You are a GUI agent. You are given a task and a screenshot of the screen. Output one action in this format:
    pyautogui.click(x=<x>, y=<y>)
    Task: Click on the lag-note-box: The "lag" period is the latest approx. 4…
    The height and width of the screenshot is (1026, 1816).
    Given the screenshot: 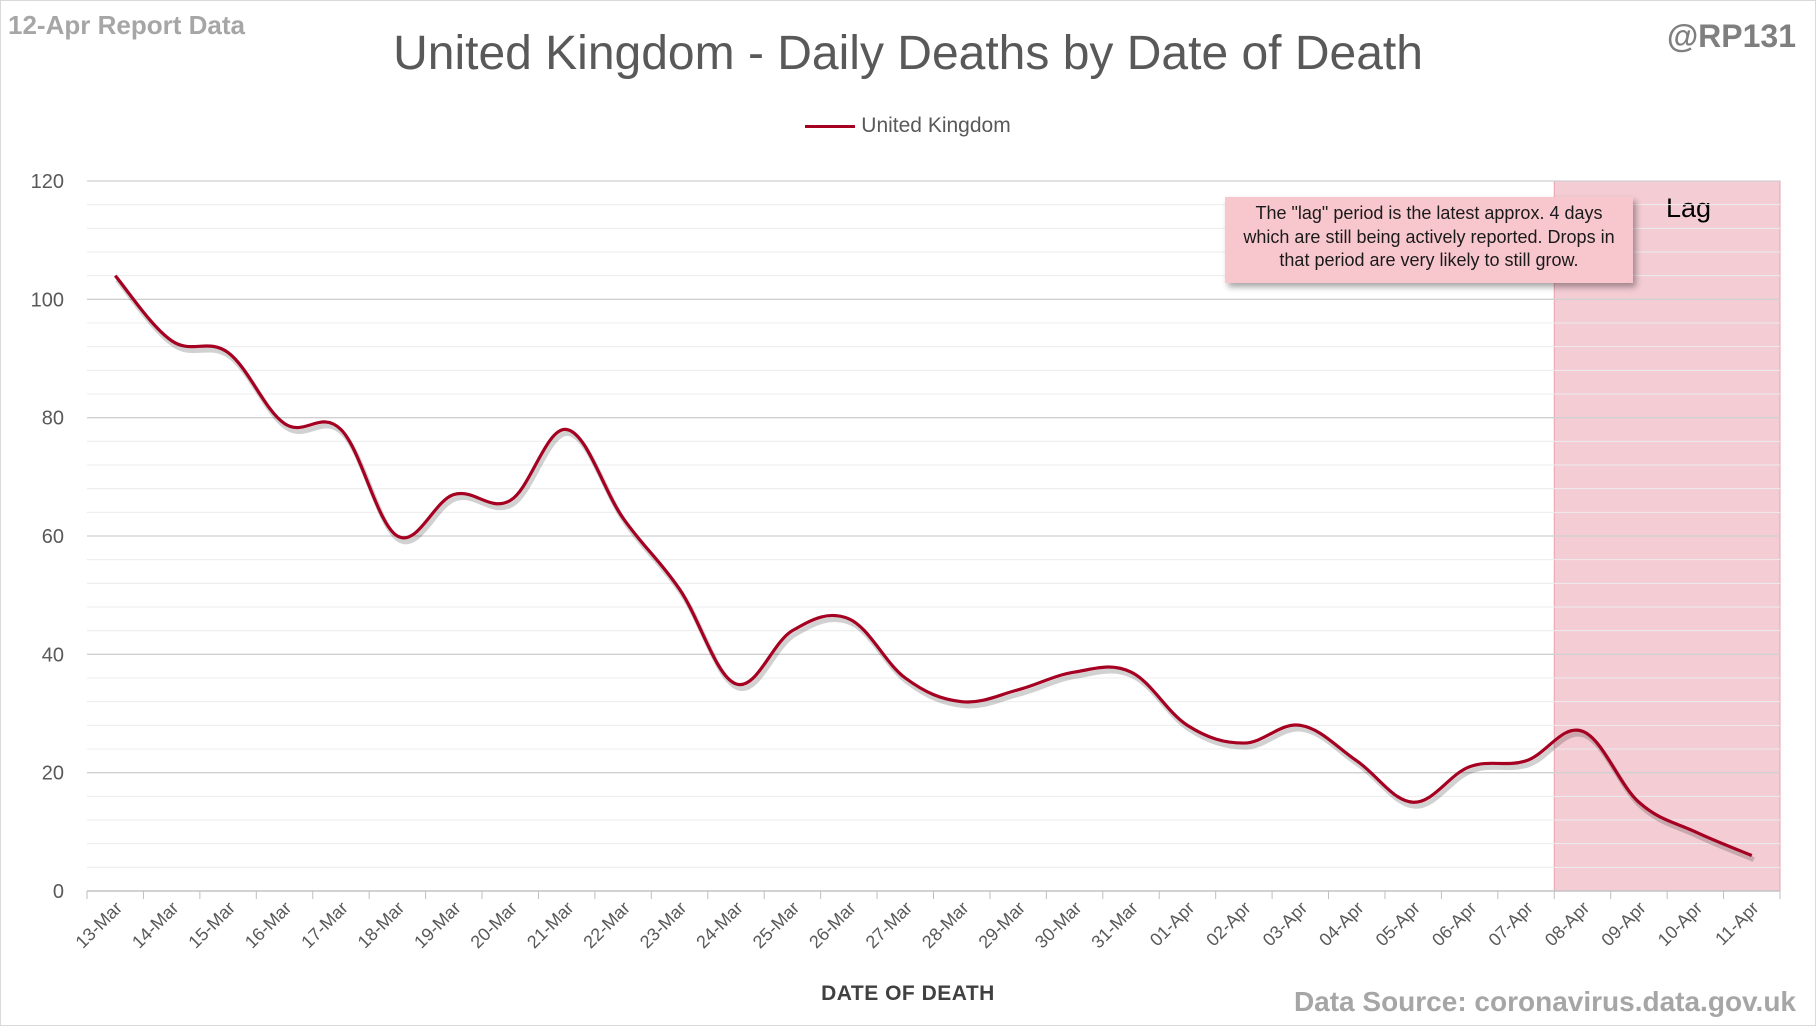 What is the action you would take?
    pyautogui.click(x=1429, y=240)
    